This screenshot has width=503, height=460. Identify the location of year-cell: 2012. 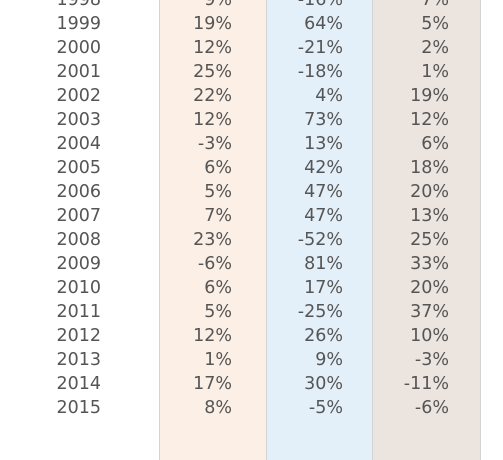
(78, 336).